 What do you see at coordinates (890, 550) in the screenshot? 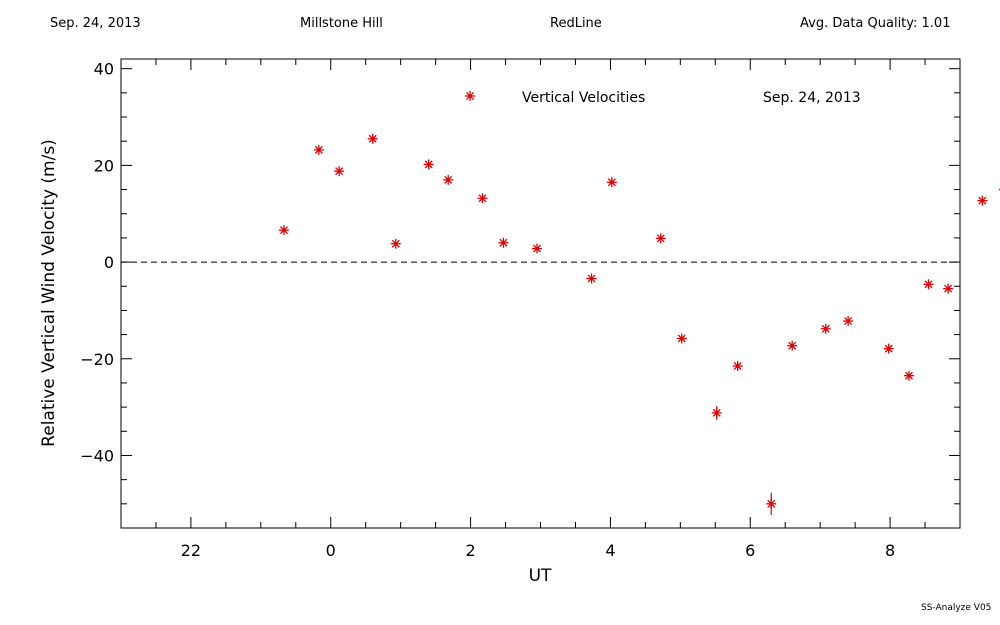
I see `x-tick-label: 8` at bounding box center [890, 550].